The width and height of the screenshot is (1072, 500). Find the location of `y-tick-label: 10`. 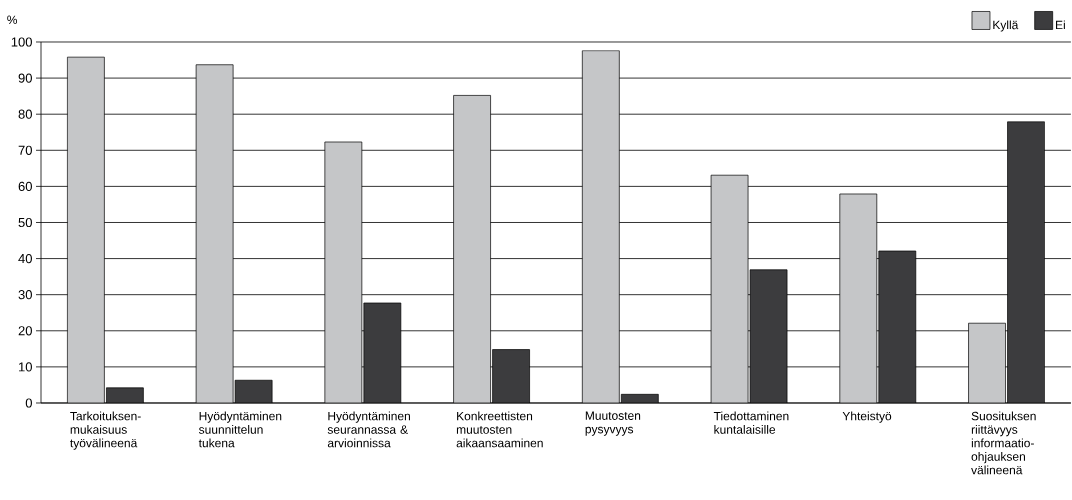

y-tick-label: 10 is located at coordinates (25, 367).